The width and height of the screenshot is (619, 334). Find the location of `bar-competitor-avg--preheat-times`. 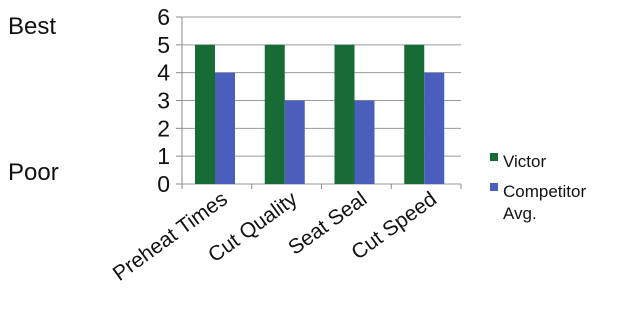

bar-competitor-avg--preheat-times is located at coordinates (225, 128).